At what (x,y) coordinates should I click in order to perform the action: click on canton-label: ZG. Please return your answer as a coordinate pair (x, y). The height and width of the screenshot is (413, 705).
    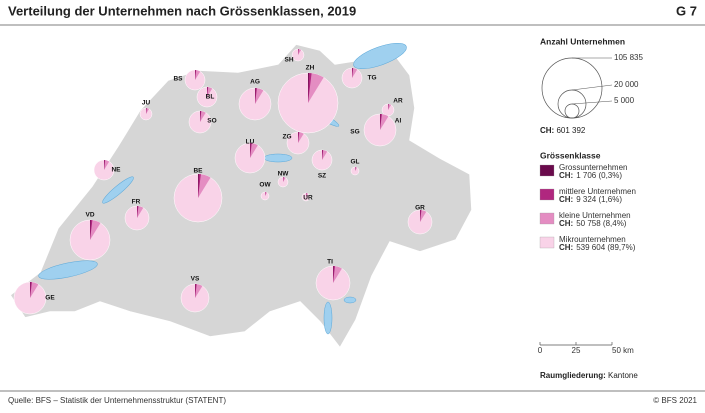
    Looking at the image, I should click on (286, 137).